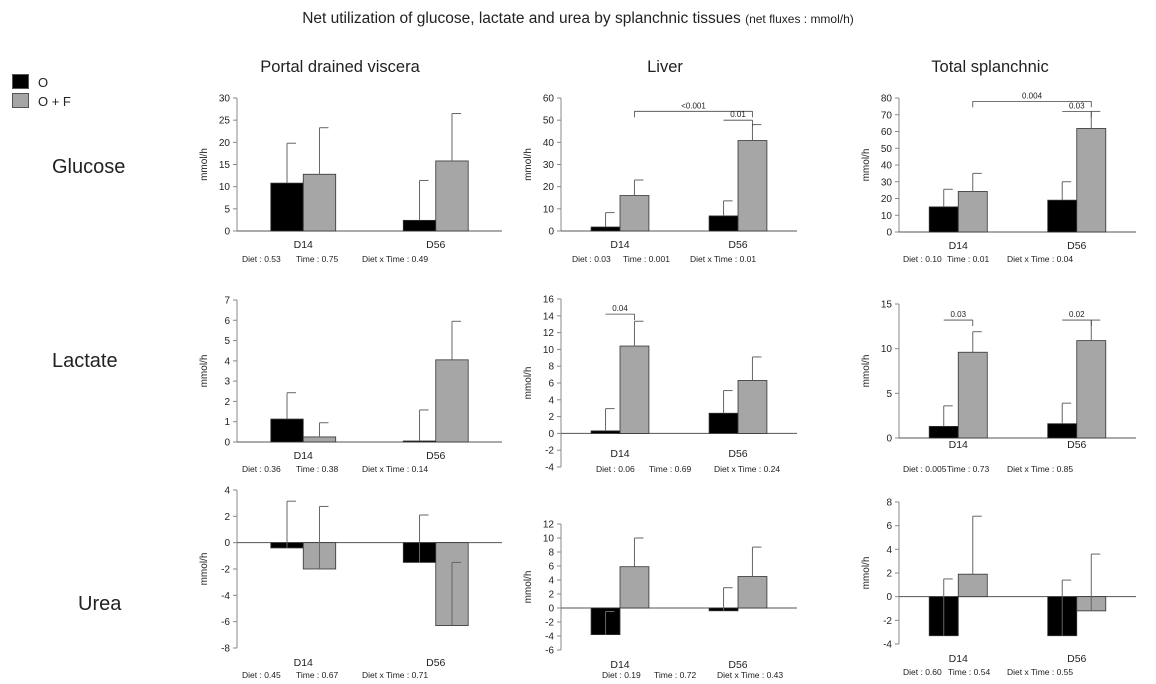 The height and width of the screenshot is (684, 1156). Describe the element at coordinates (225, 649) in the screenshot. I see `y-tick-label: -8` at that location.